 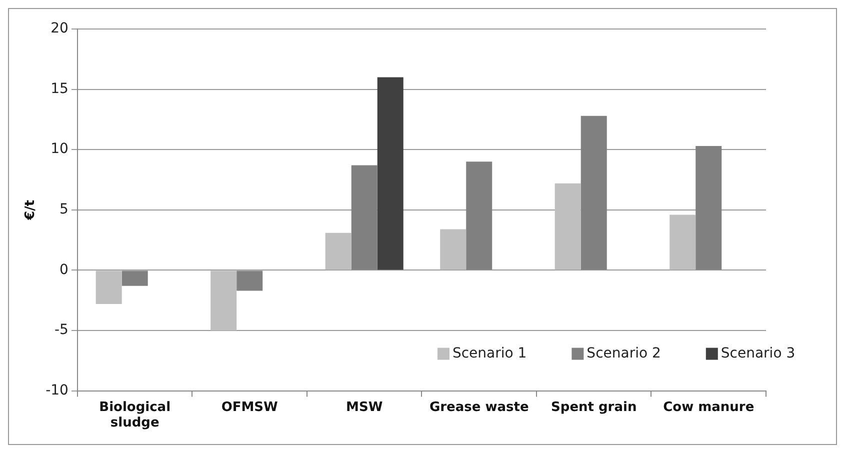 I want to click on legend-label: Scenario 3, so click(x=758, y=353).